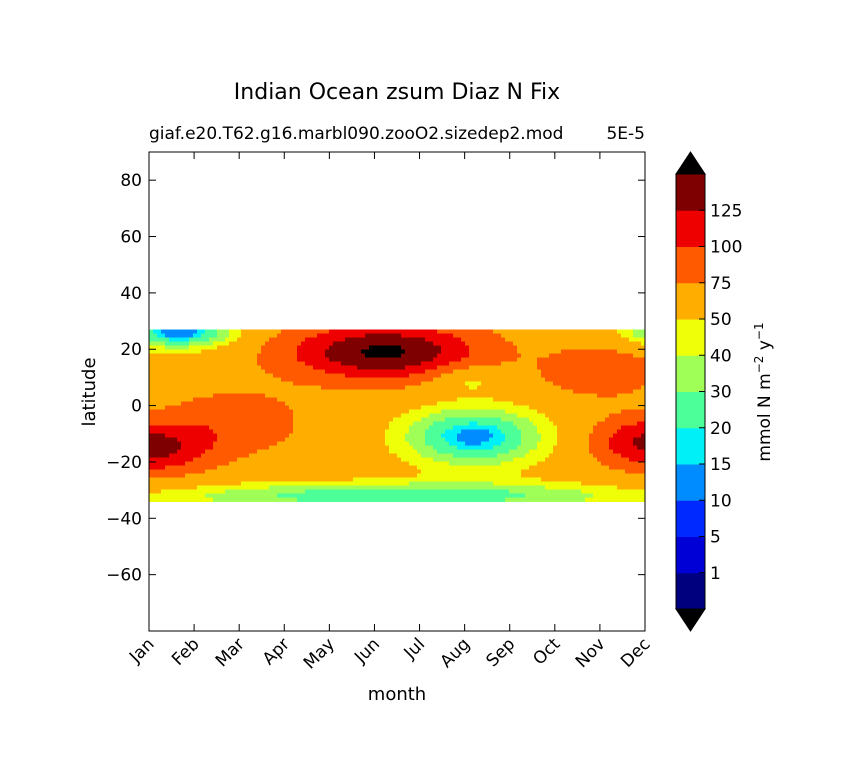  I want to click on x-tick-label: Feb, so click(185, 651).